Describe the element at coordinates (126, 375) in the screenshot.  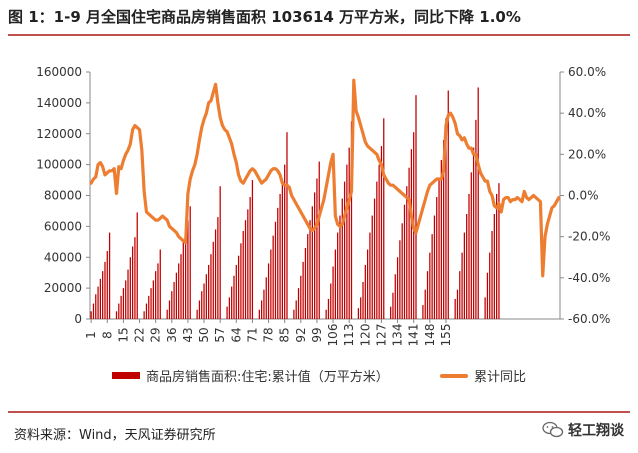
I see `bar-swatch-icon` at that location.